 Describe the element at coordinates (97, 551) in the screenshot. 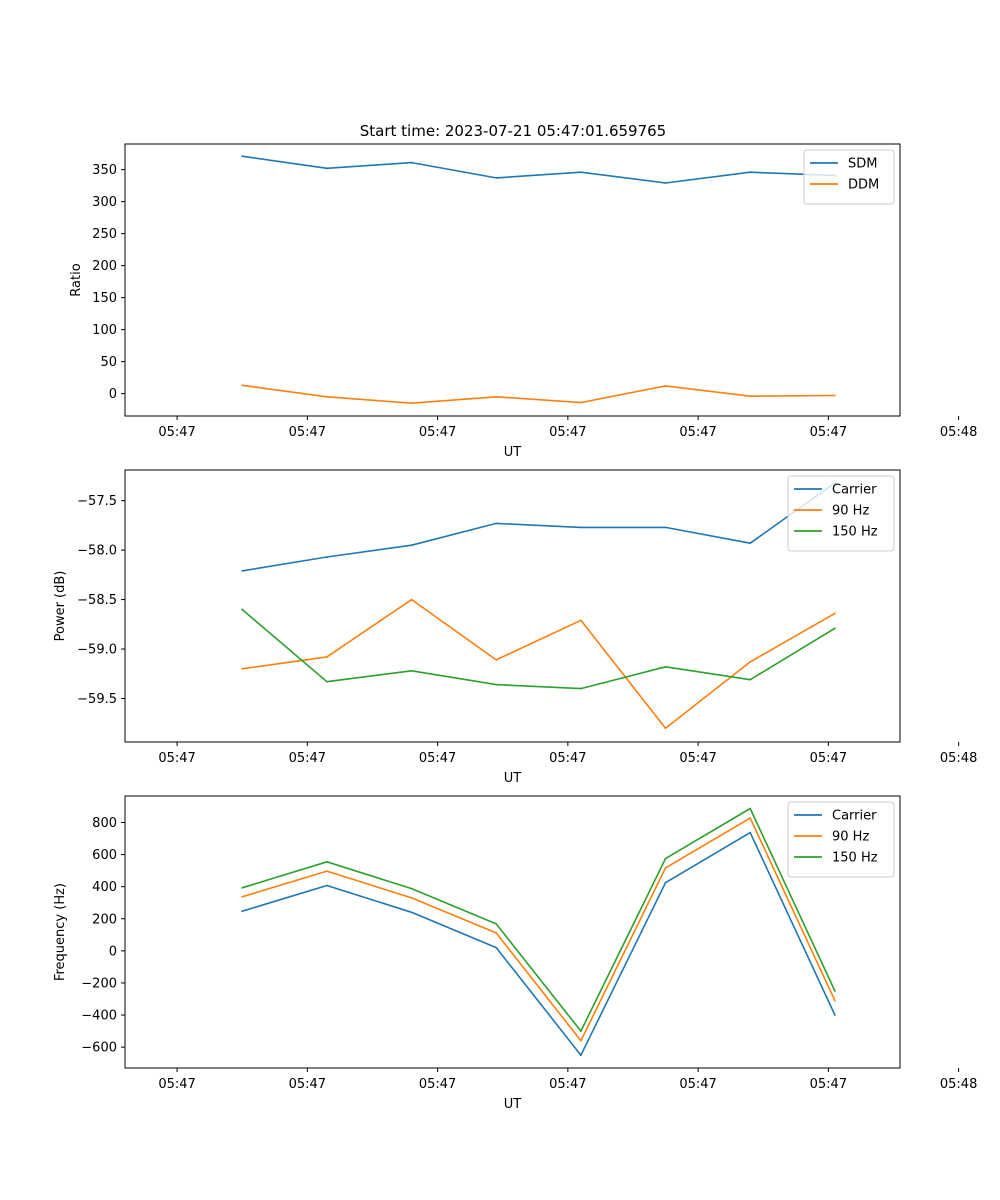

I see `y-tick-label: −58.0` at that location.